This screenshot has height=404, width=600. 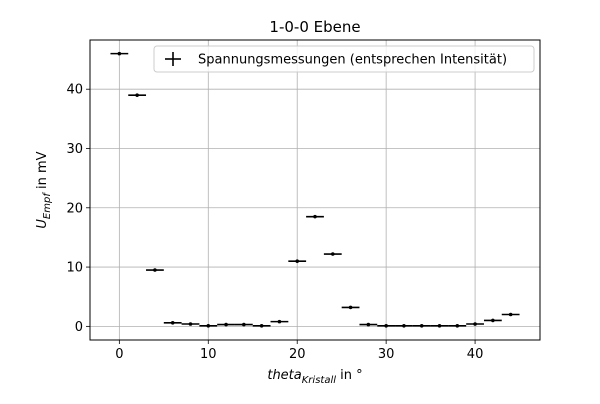 I want to click on x-axis-label-main: theta, so click(x=284, y=375).